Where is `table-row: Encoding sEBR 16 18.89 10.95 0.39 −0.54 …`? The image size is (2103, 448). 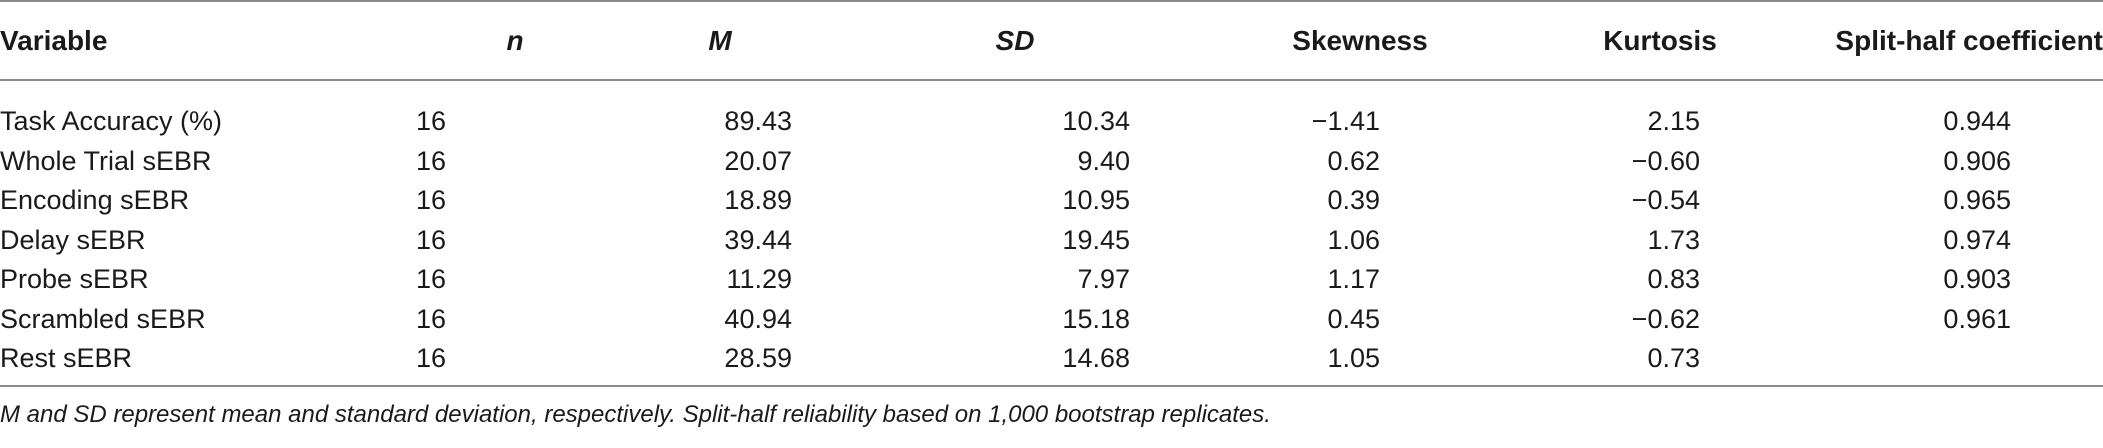 table-row: Encoding sEBR 16 18.89 10.95 0.39 −0.54 … is located at coordinates (1051, 201).